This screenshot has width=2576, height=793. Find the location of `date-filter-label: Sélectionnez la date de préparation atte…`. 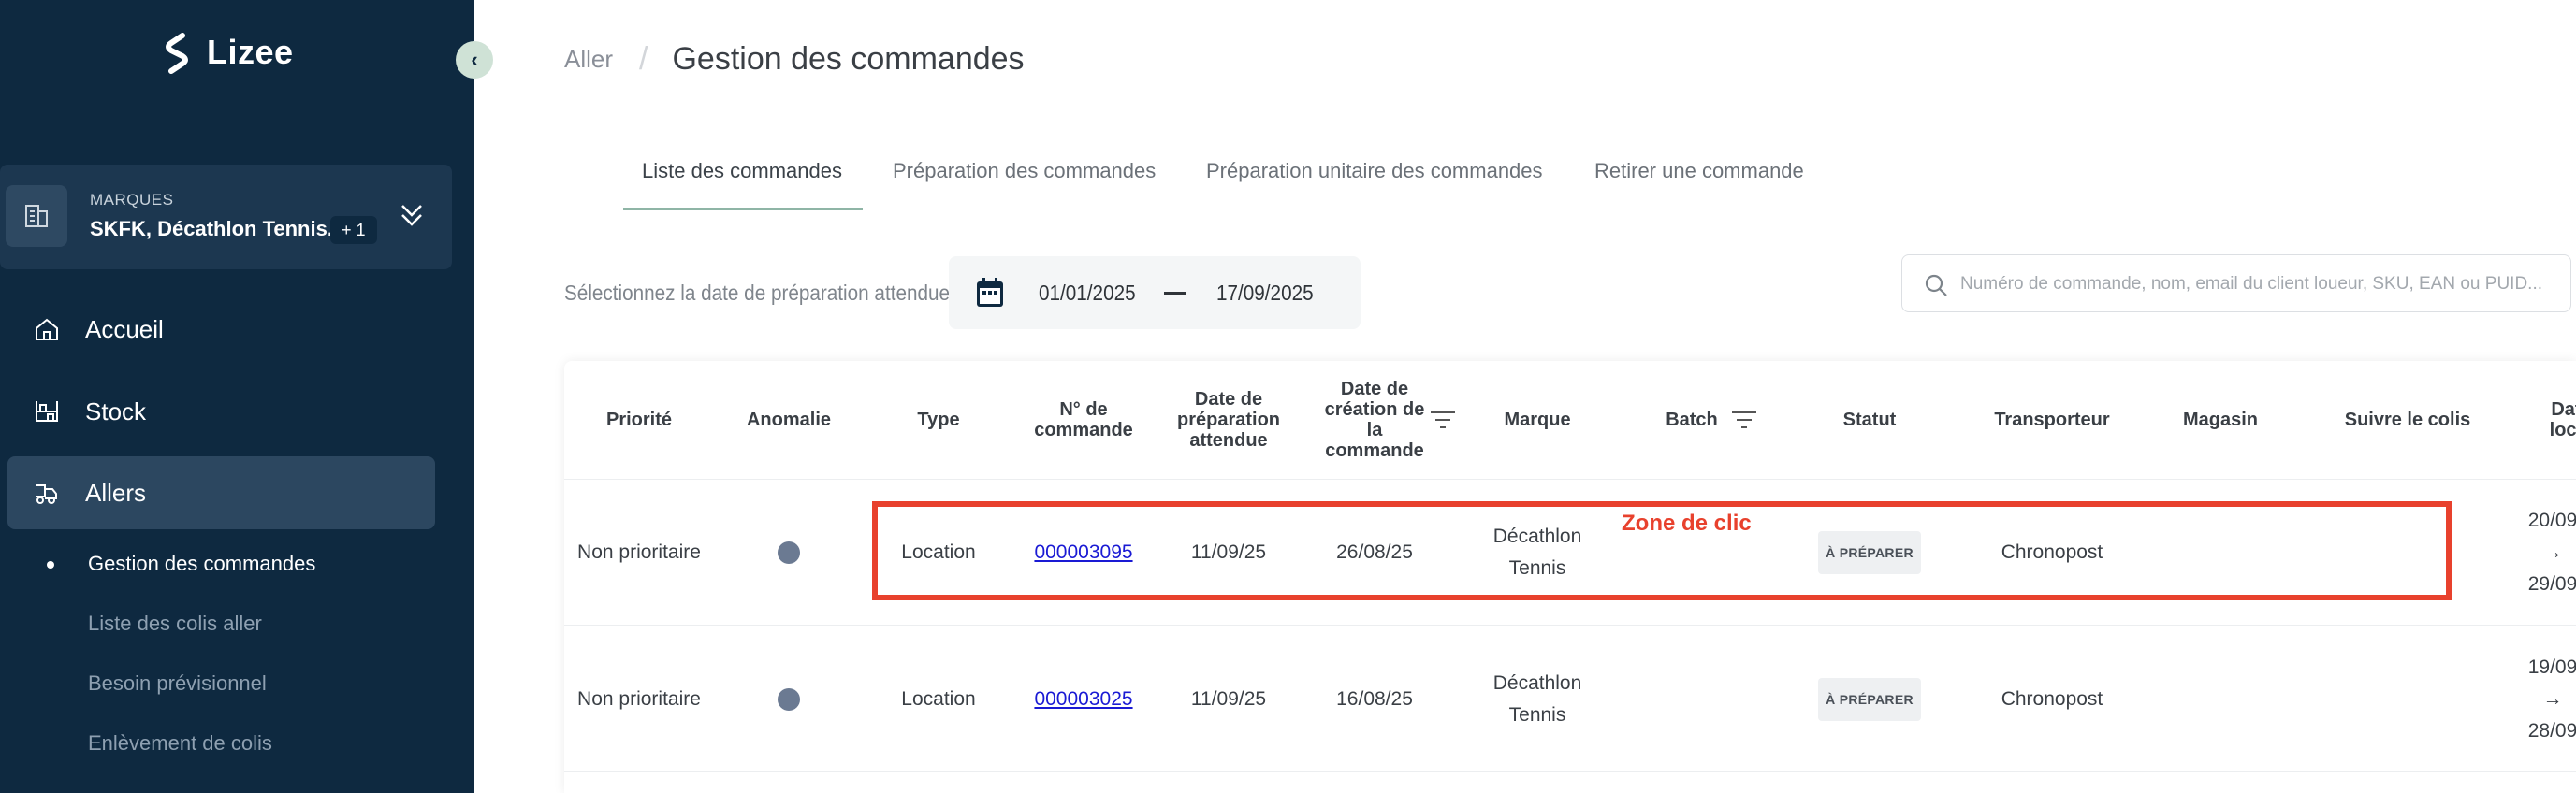

date-filter-label: Sélectionnez la date de préparation atte… is located at coordinates (762, 293).